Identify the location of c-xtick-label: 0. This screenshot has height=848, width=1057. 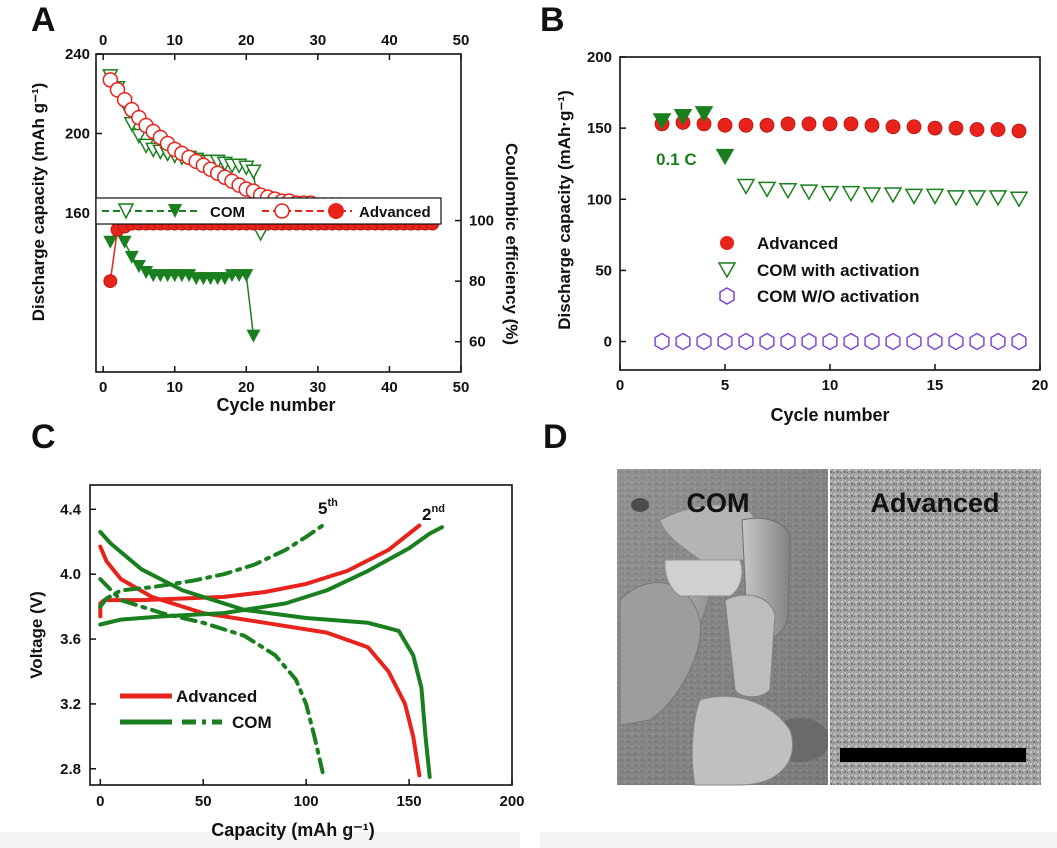
(100, 801).